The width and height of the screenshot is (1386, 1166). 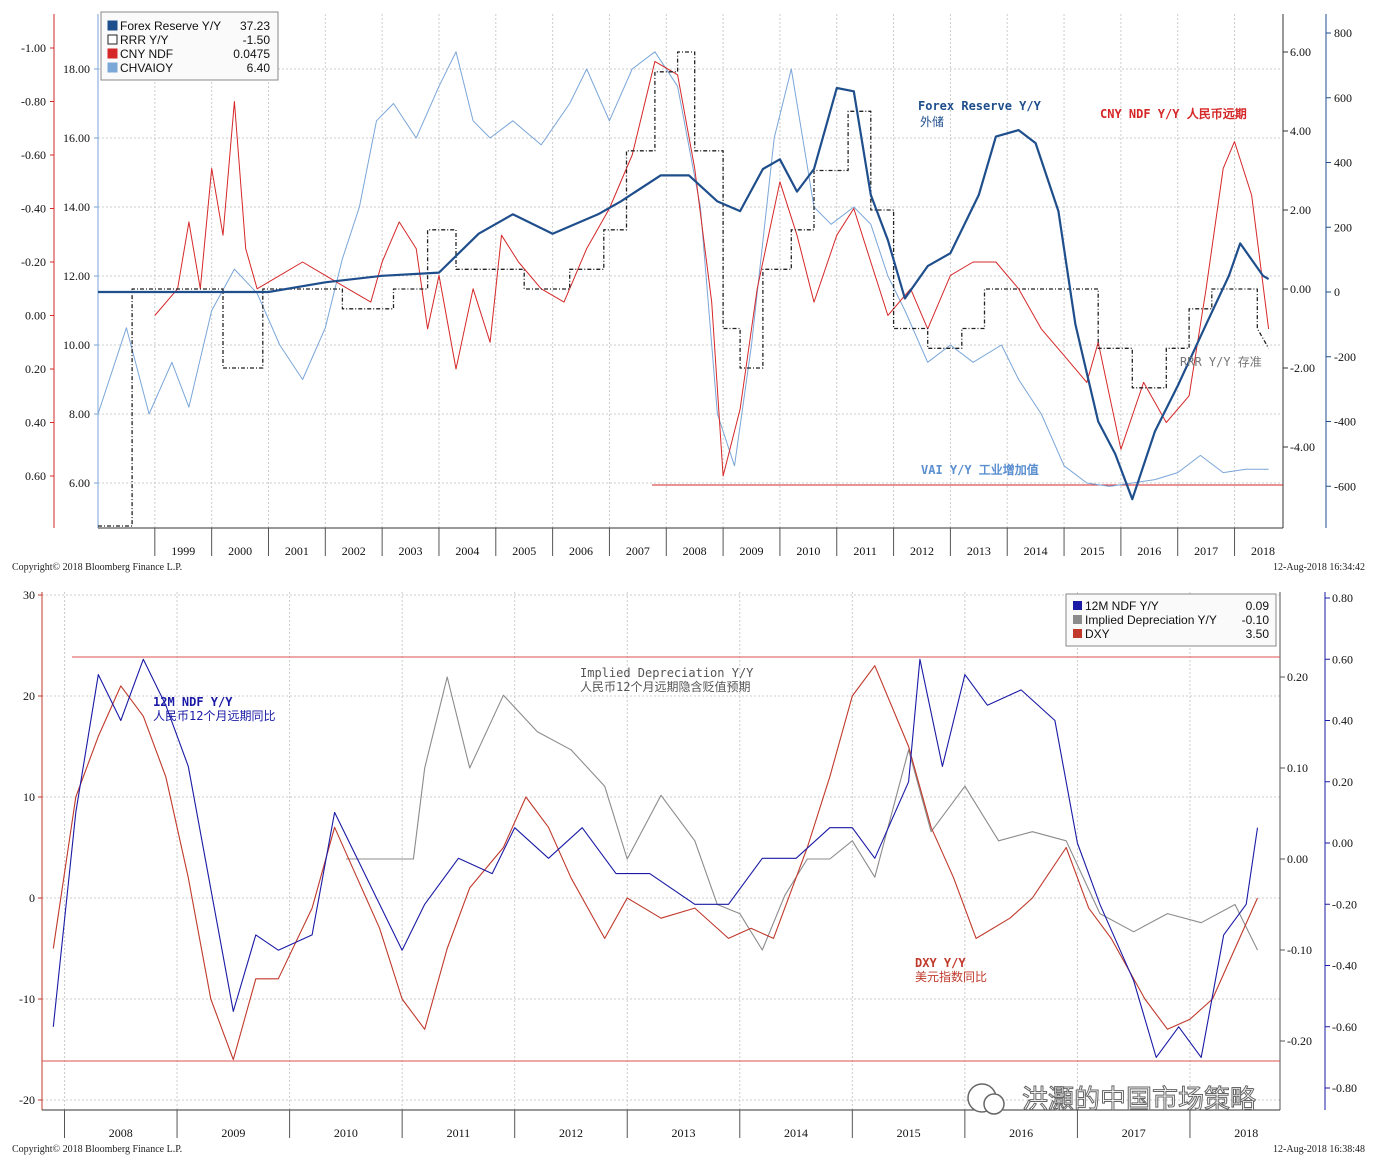 I want to click on top-year-label: 2008, so click(x=695, y=551).